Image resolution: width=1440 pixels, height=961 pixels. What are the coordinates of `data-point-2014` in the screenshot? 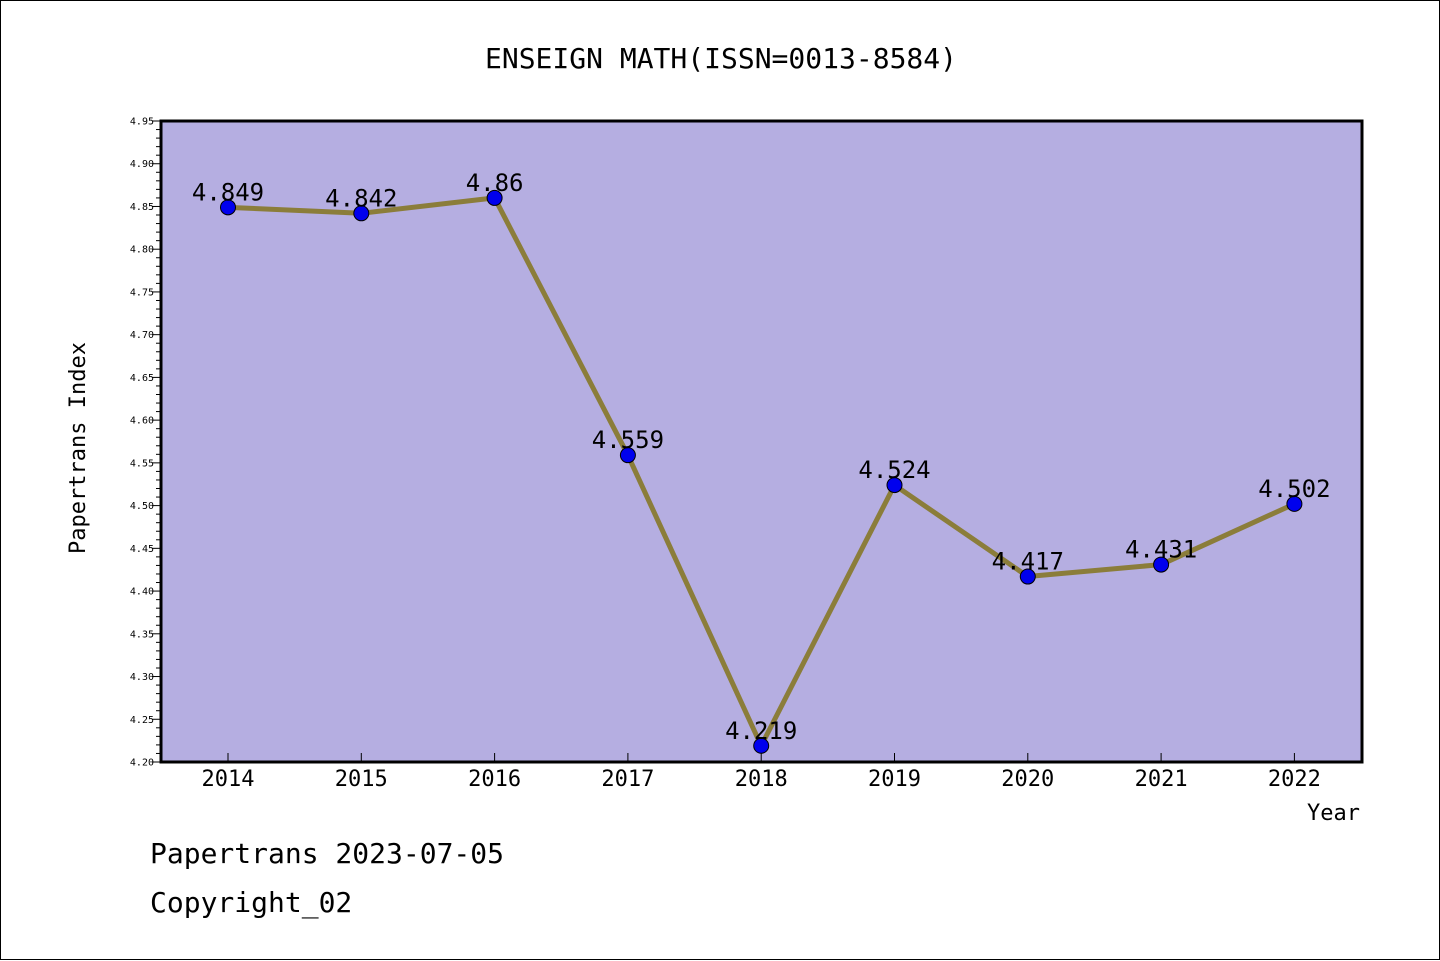 It's located at (228, 207).